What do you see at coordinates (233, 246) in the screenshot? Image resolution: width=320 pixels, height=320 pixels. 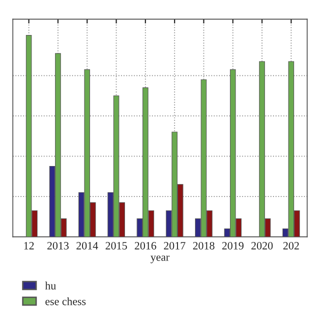 I see `x-tick-label: 2019` at bounding box center [233, 246].